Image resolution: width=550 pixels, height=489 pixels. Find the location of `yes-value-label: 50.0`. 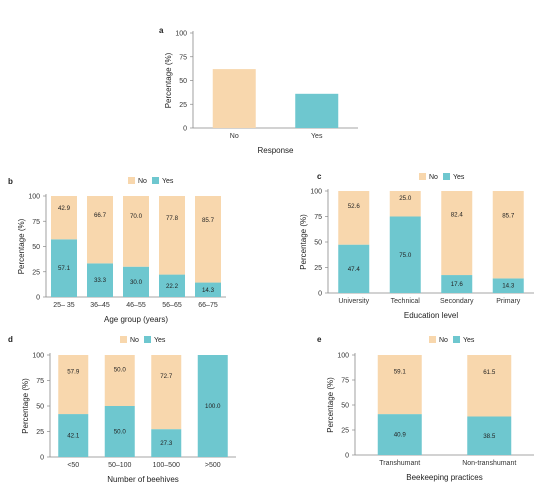

yes-value-label: 50.0 is located at coordinates (120, 432).